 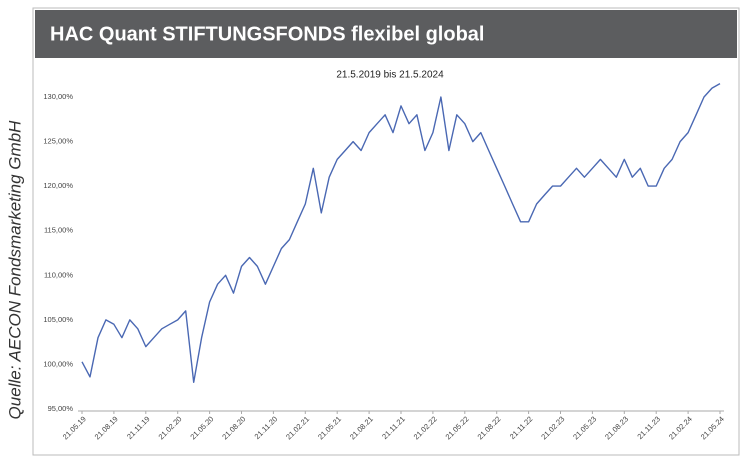 I want to click on header-bar, so click(x=386, y=34).